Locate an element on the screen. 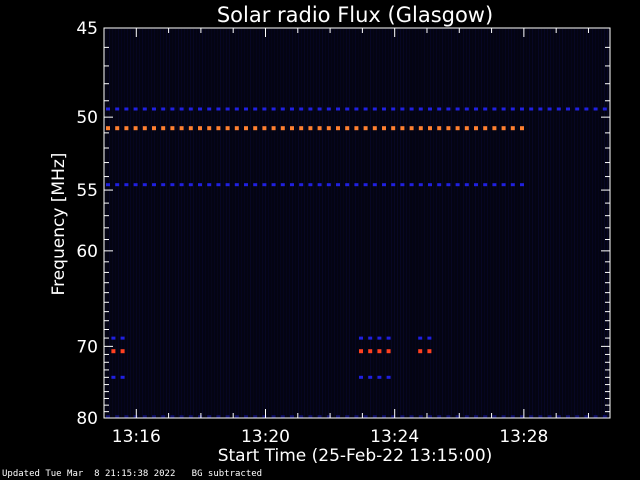  y-tick-label: 50 is located at coordinates (87, 118).